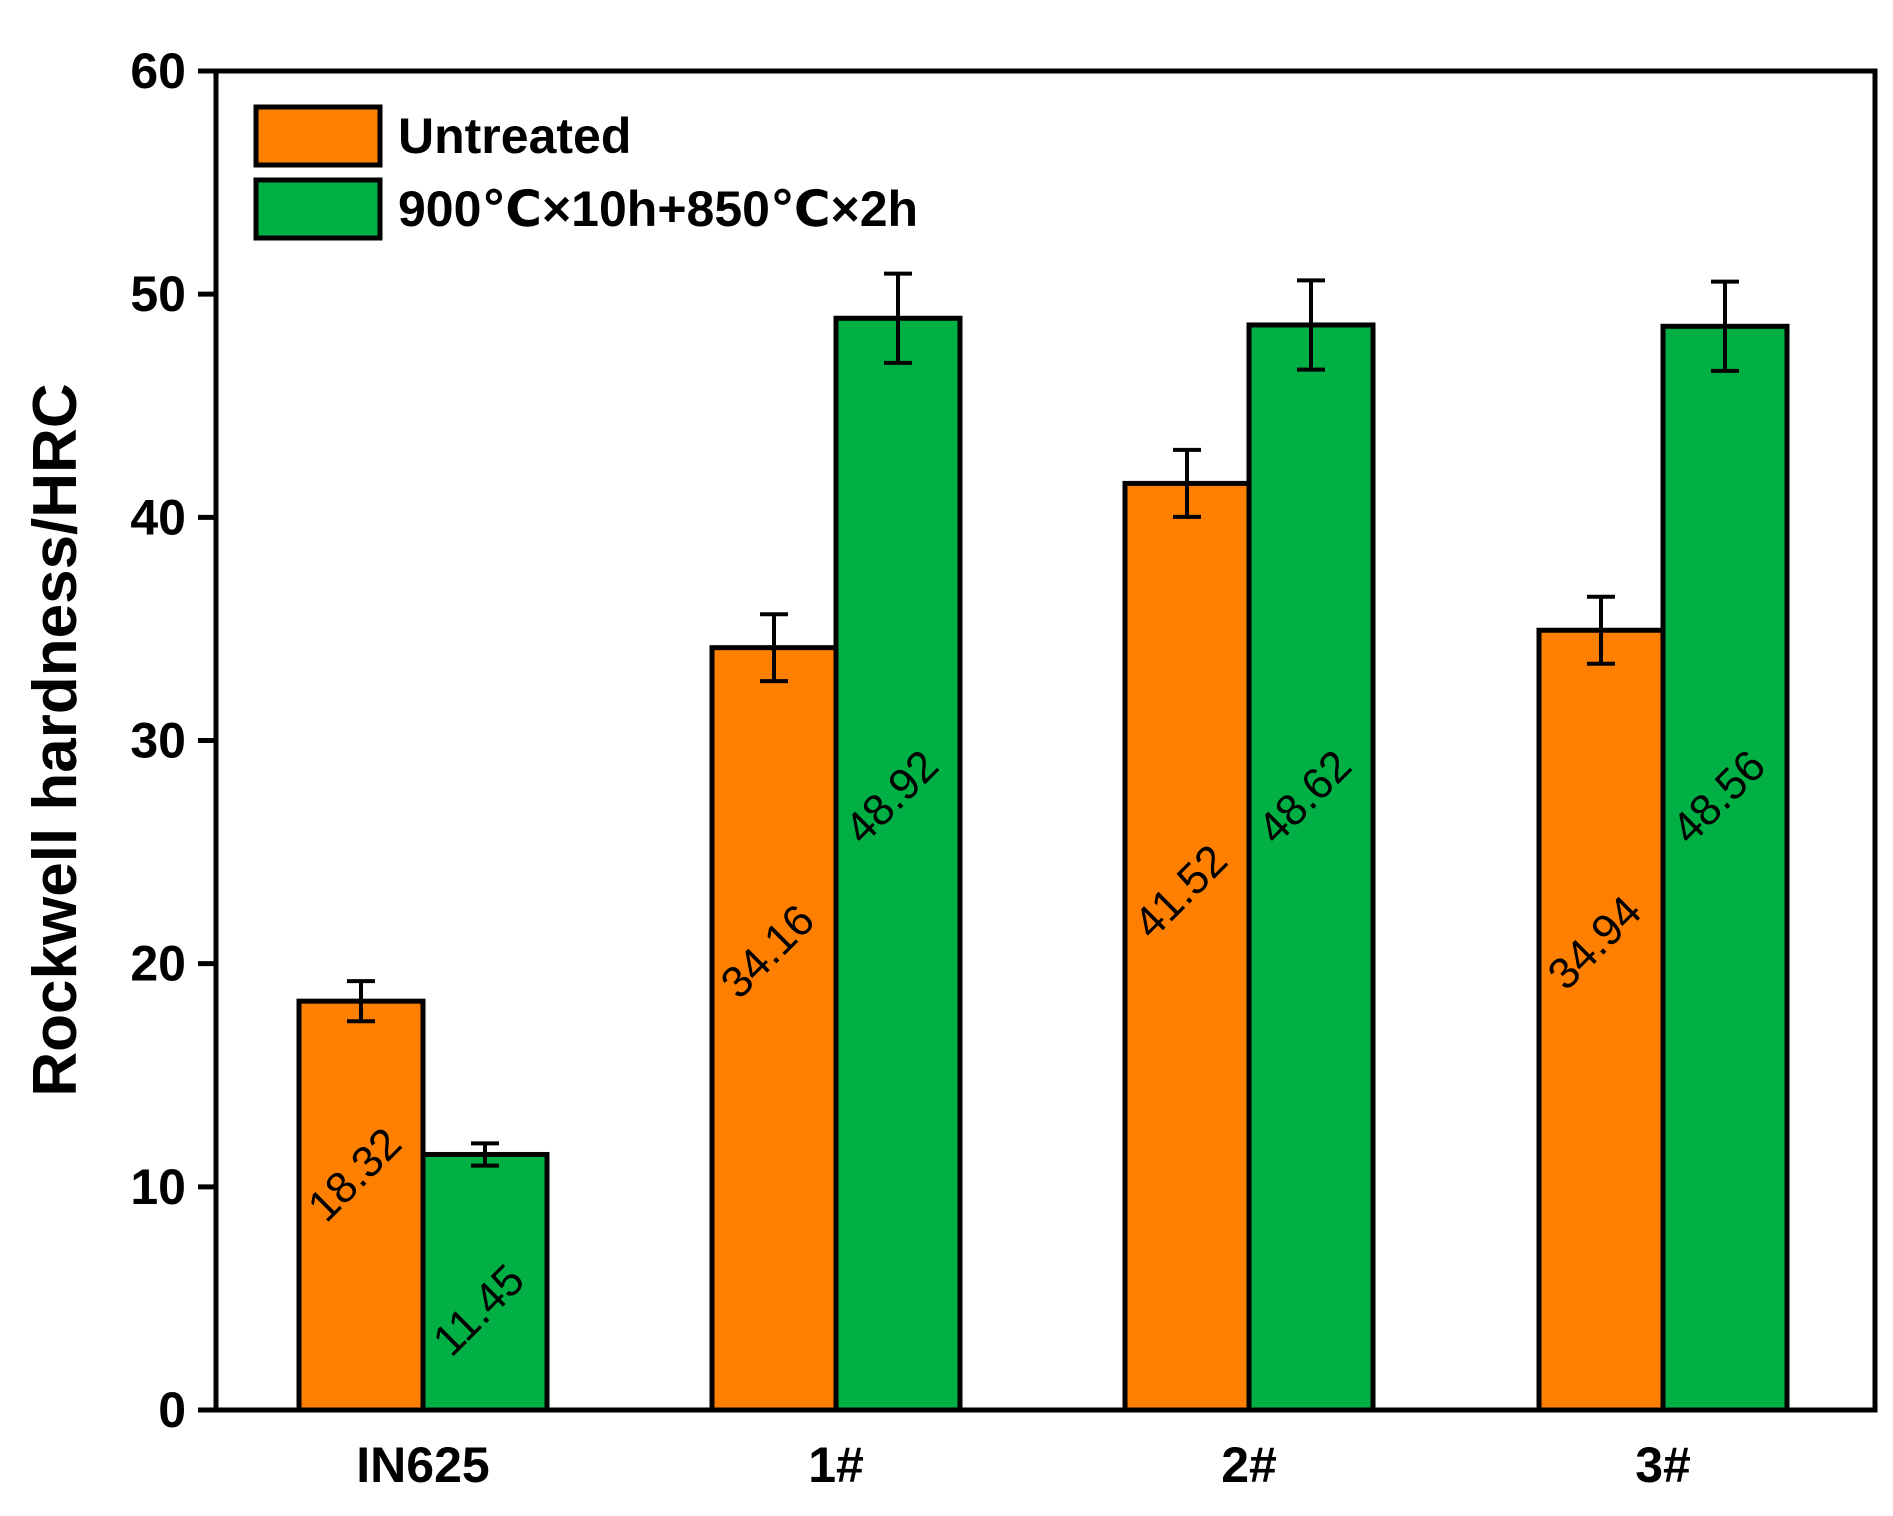  Describe the element at coordinates (1249, 1465) in the screenshot. I see `x-tick-label: 2#` at that location.